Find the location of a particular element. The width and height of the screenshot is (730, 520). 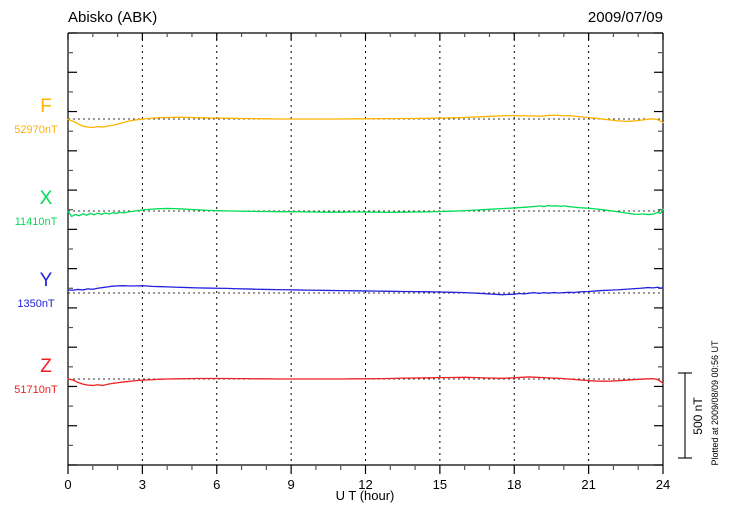

x-tick-label: 6 is located at coordinates (216, 484).